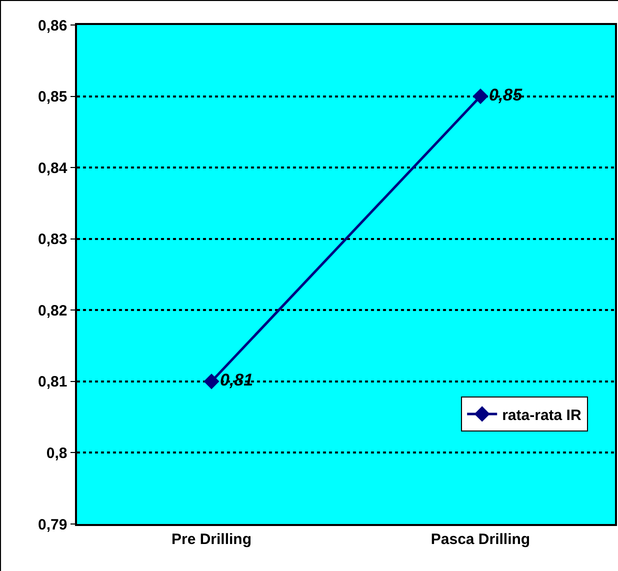 The height and width of the screenshot is (571, 618). I want to click on y-tick-label: 0,84, so click(53, 168).